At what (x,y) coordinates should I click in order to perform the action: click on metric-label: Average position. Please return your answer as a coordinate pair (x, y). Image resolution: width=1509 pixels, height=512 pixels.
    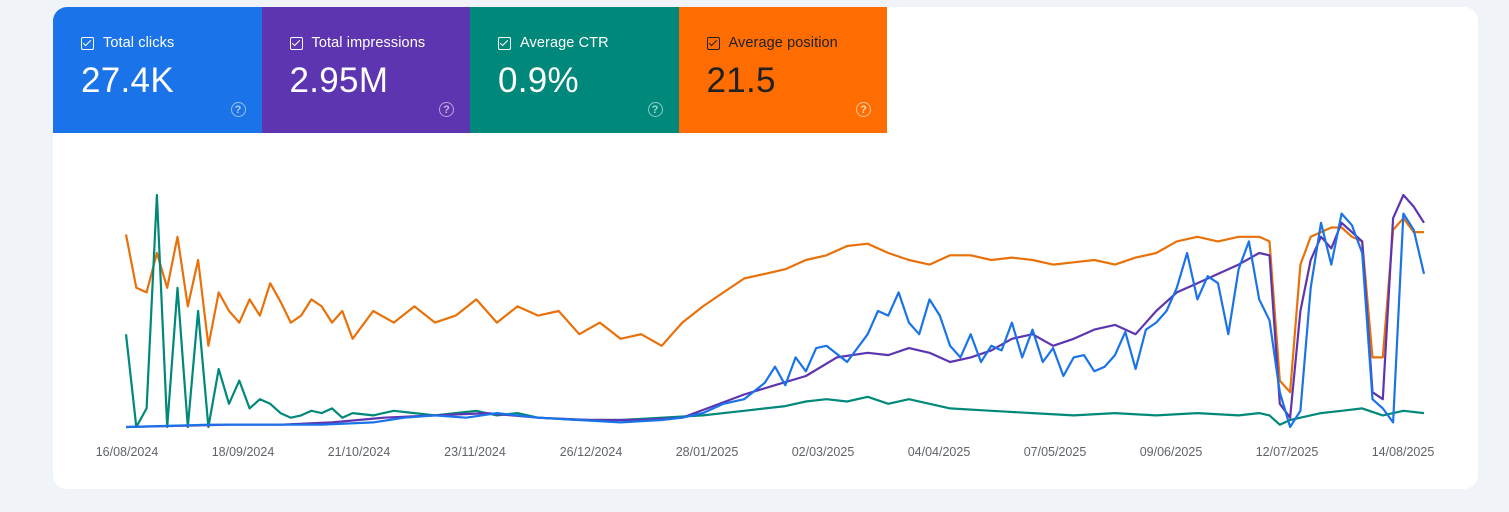
    Looking at the image, I should click on (783, 43).